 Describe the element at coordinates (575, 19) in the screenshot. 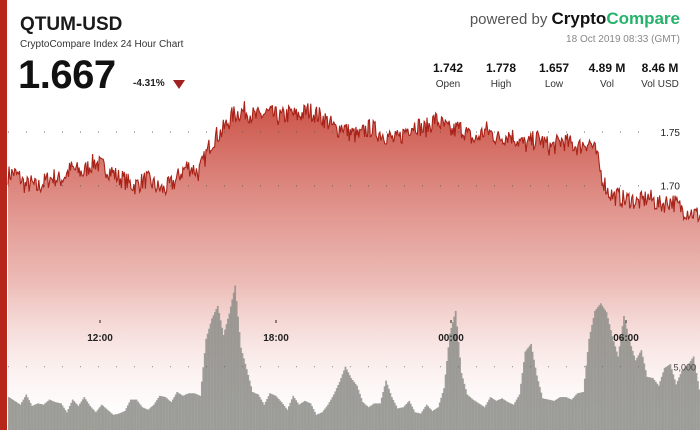

I see `powered-by: powered by CryptoCompare` at that location.